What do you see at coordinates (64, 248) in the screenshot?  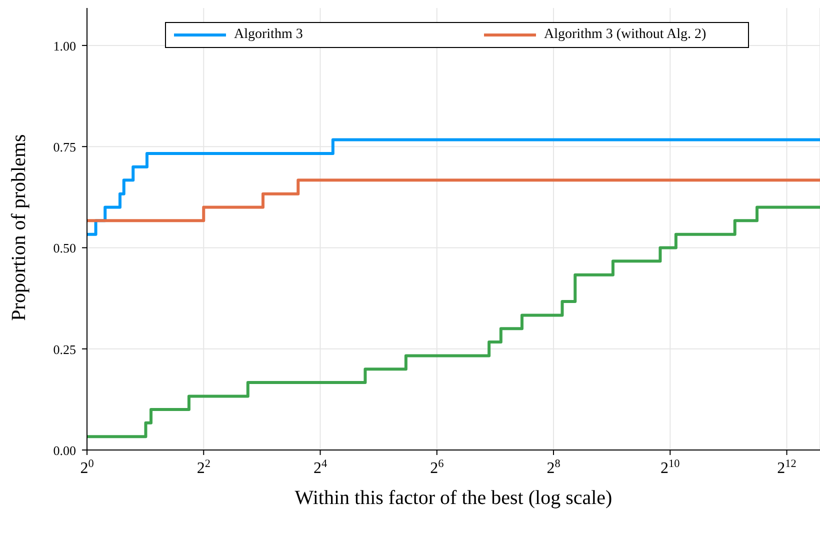 I see `y-tick-label: 0.50` at bounding box center [64, 248].